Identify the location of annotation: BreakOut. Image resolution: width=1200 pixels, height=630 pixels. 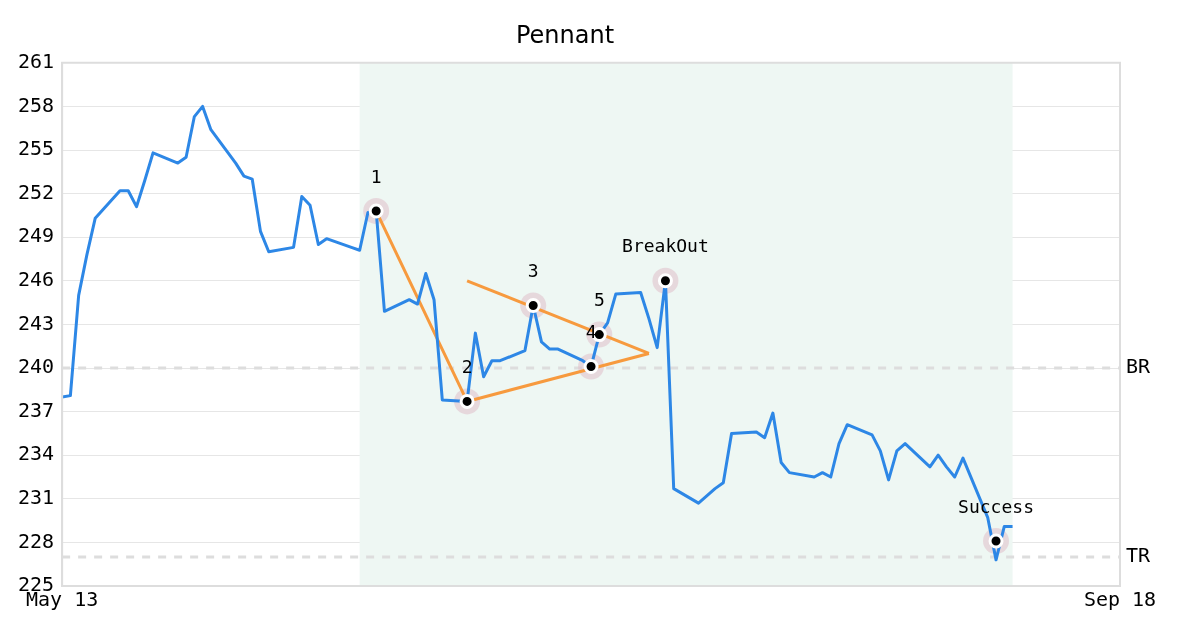
(665, 246).